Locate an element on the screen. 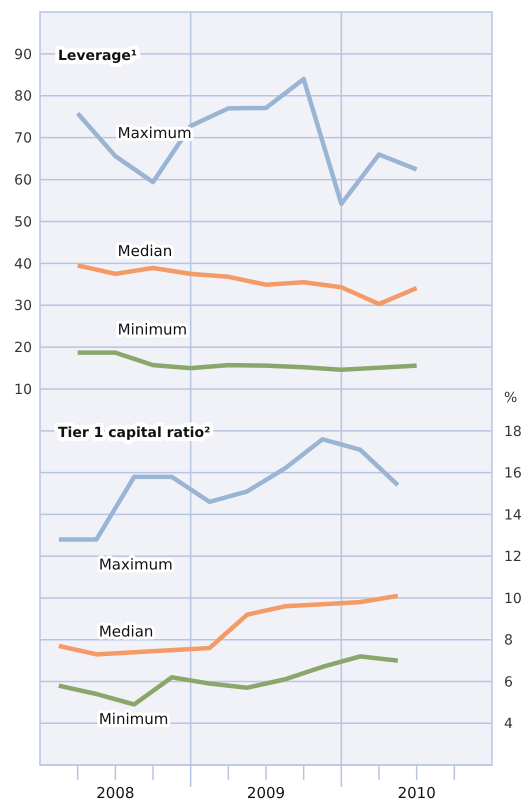 The width and height of the screenshot is (524, 807). text: Leverage¹ is located at coordinates (98, 56).